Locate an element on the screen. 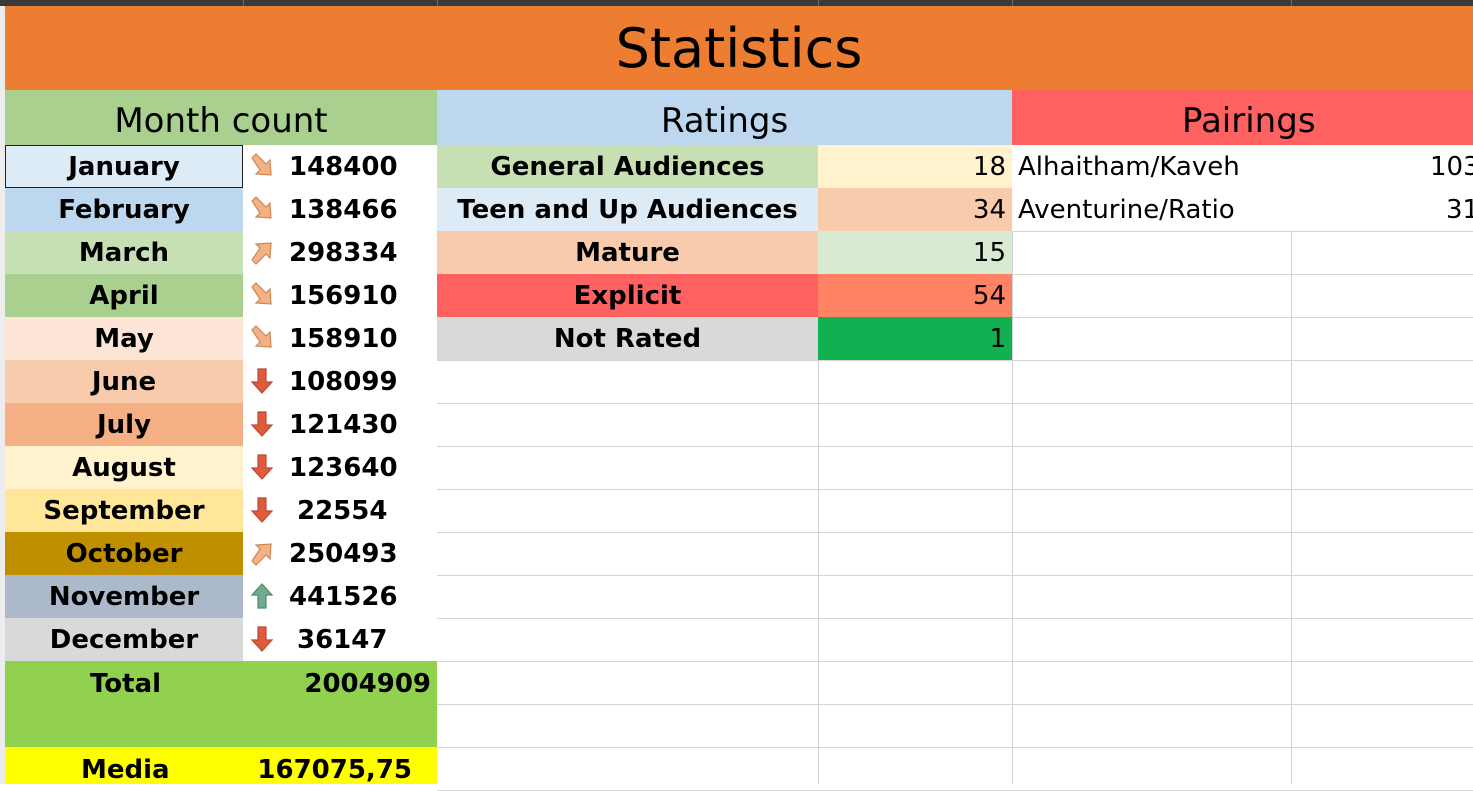 The image size is (1473, 791). pairing-value-cell: 31 is located at coordinates (1382, 209).